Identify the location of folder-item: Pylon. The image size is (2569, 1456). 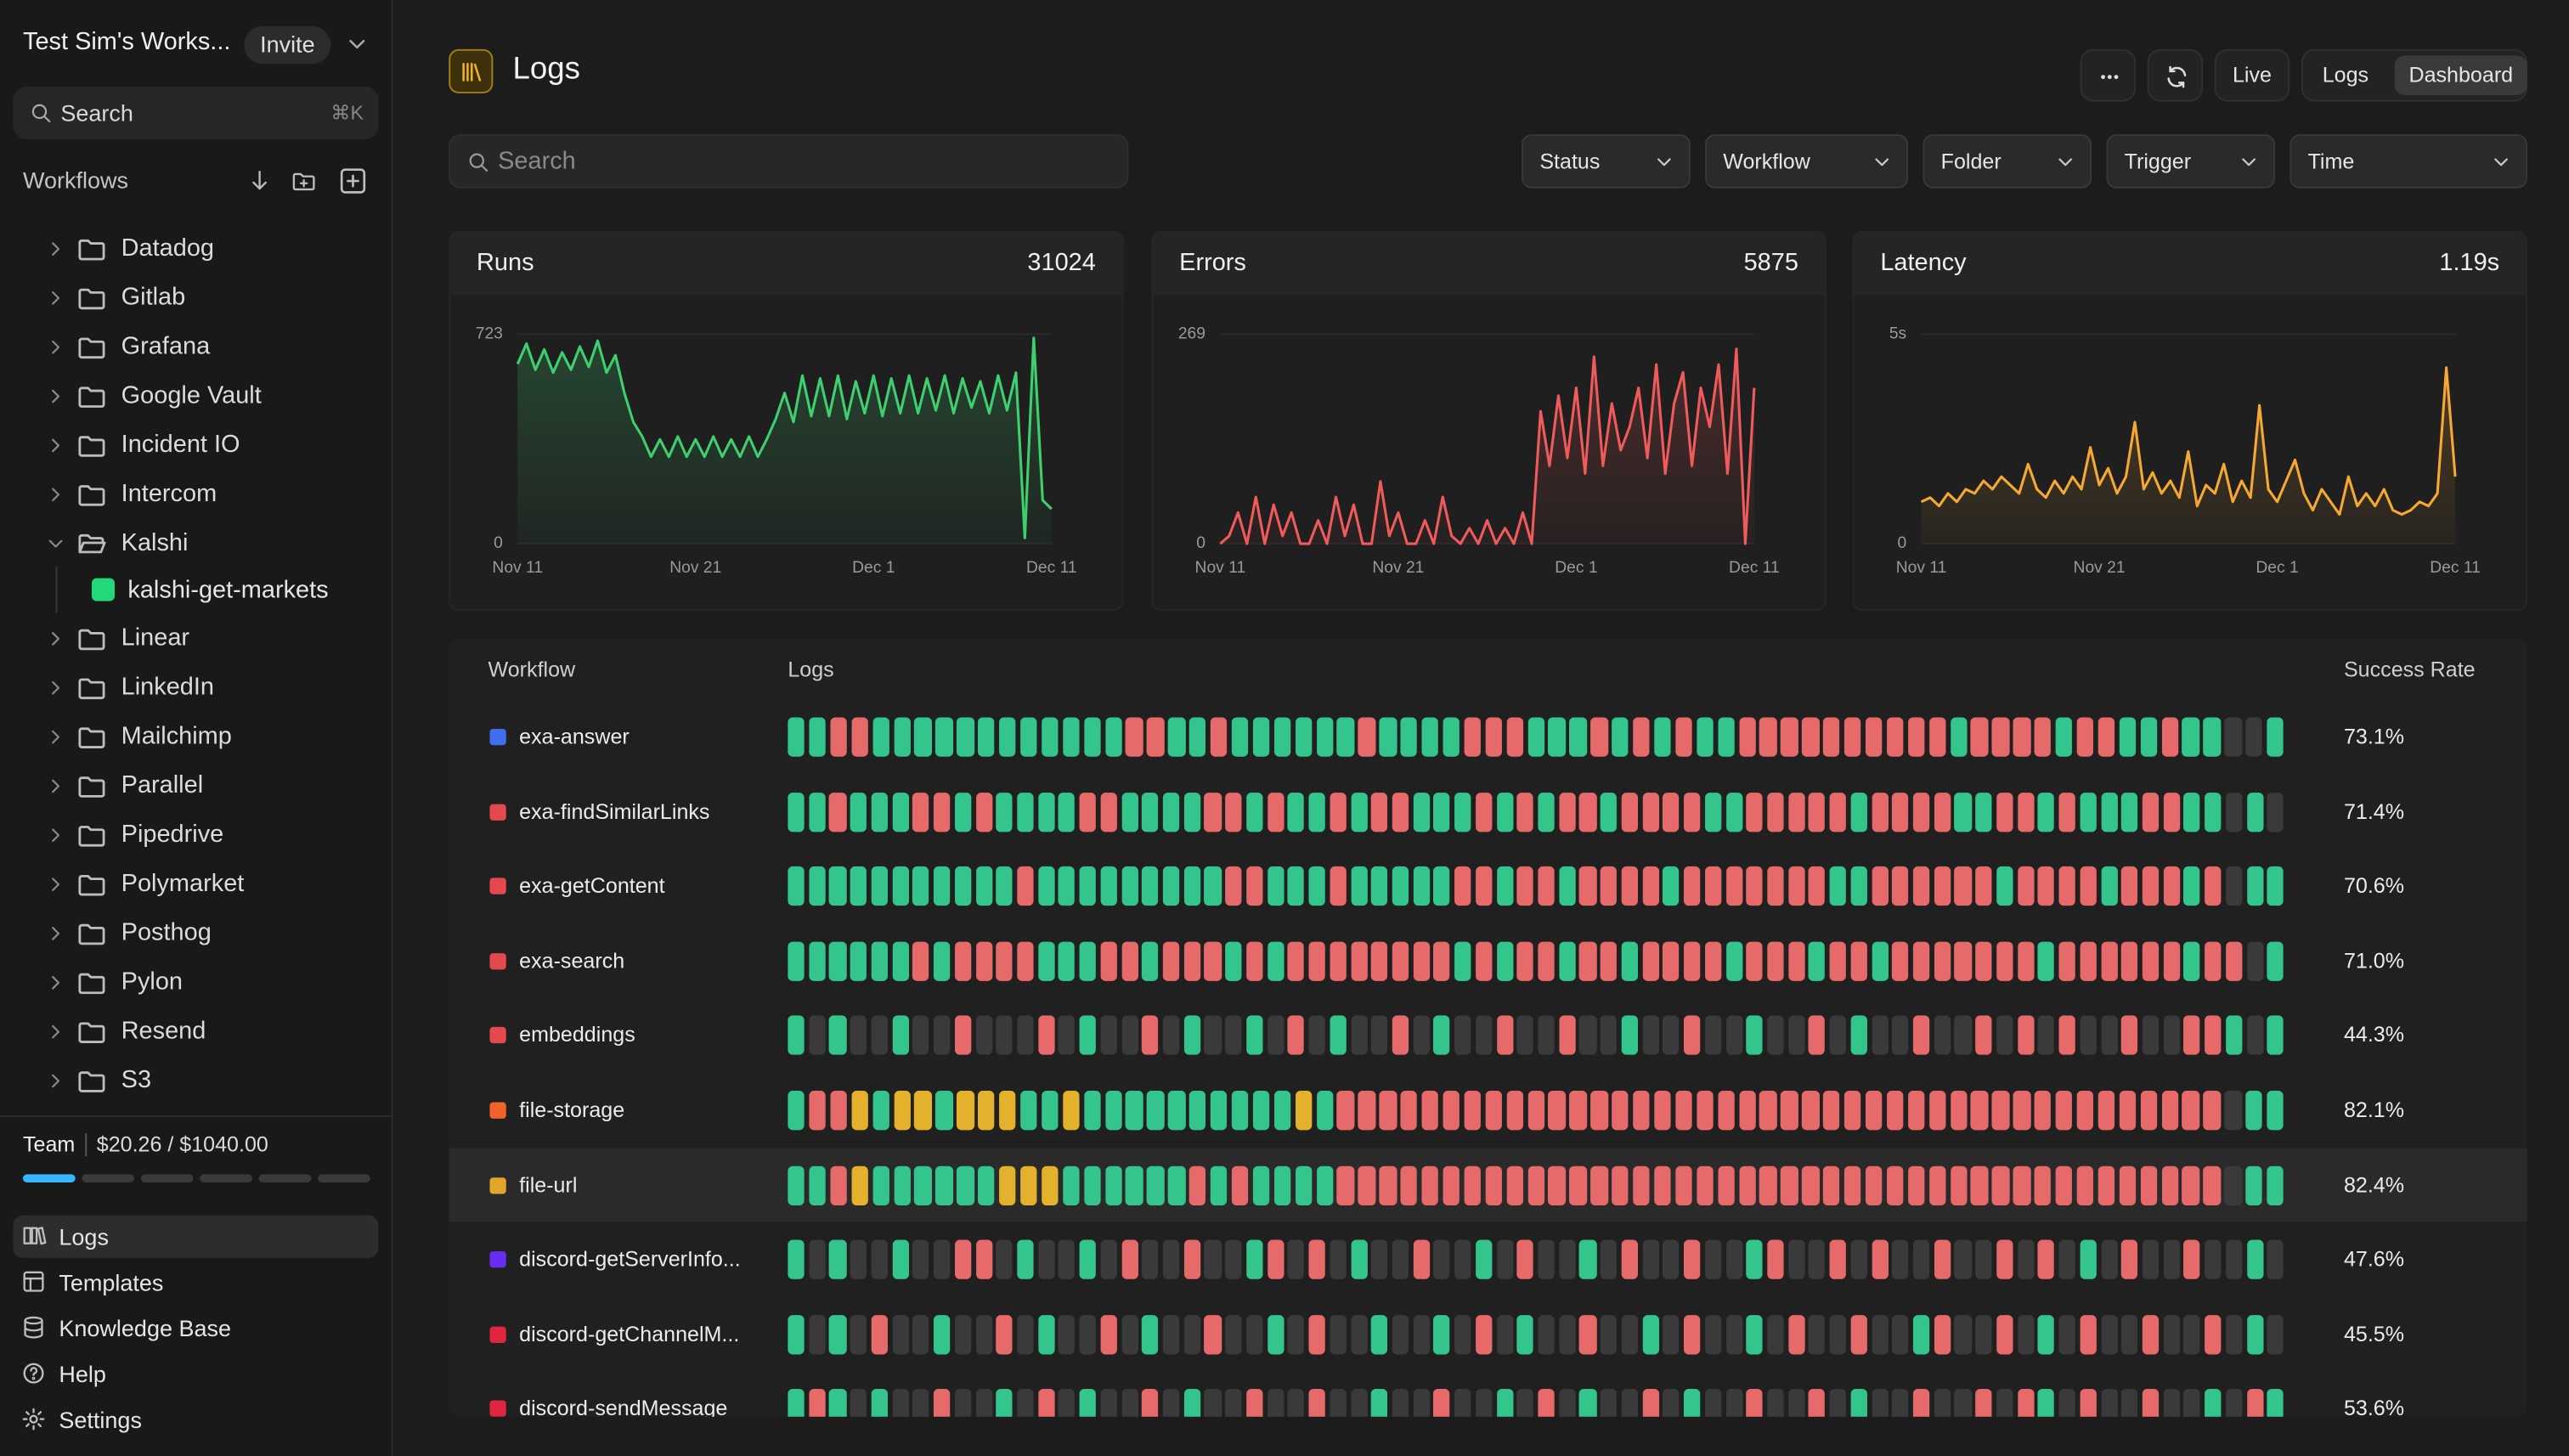
(196, 982).